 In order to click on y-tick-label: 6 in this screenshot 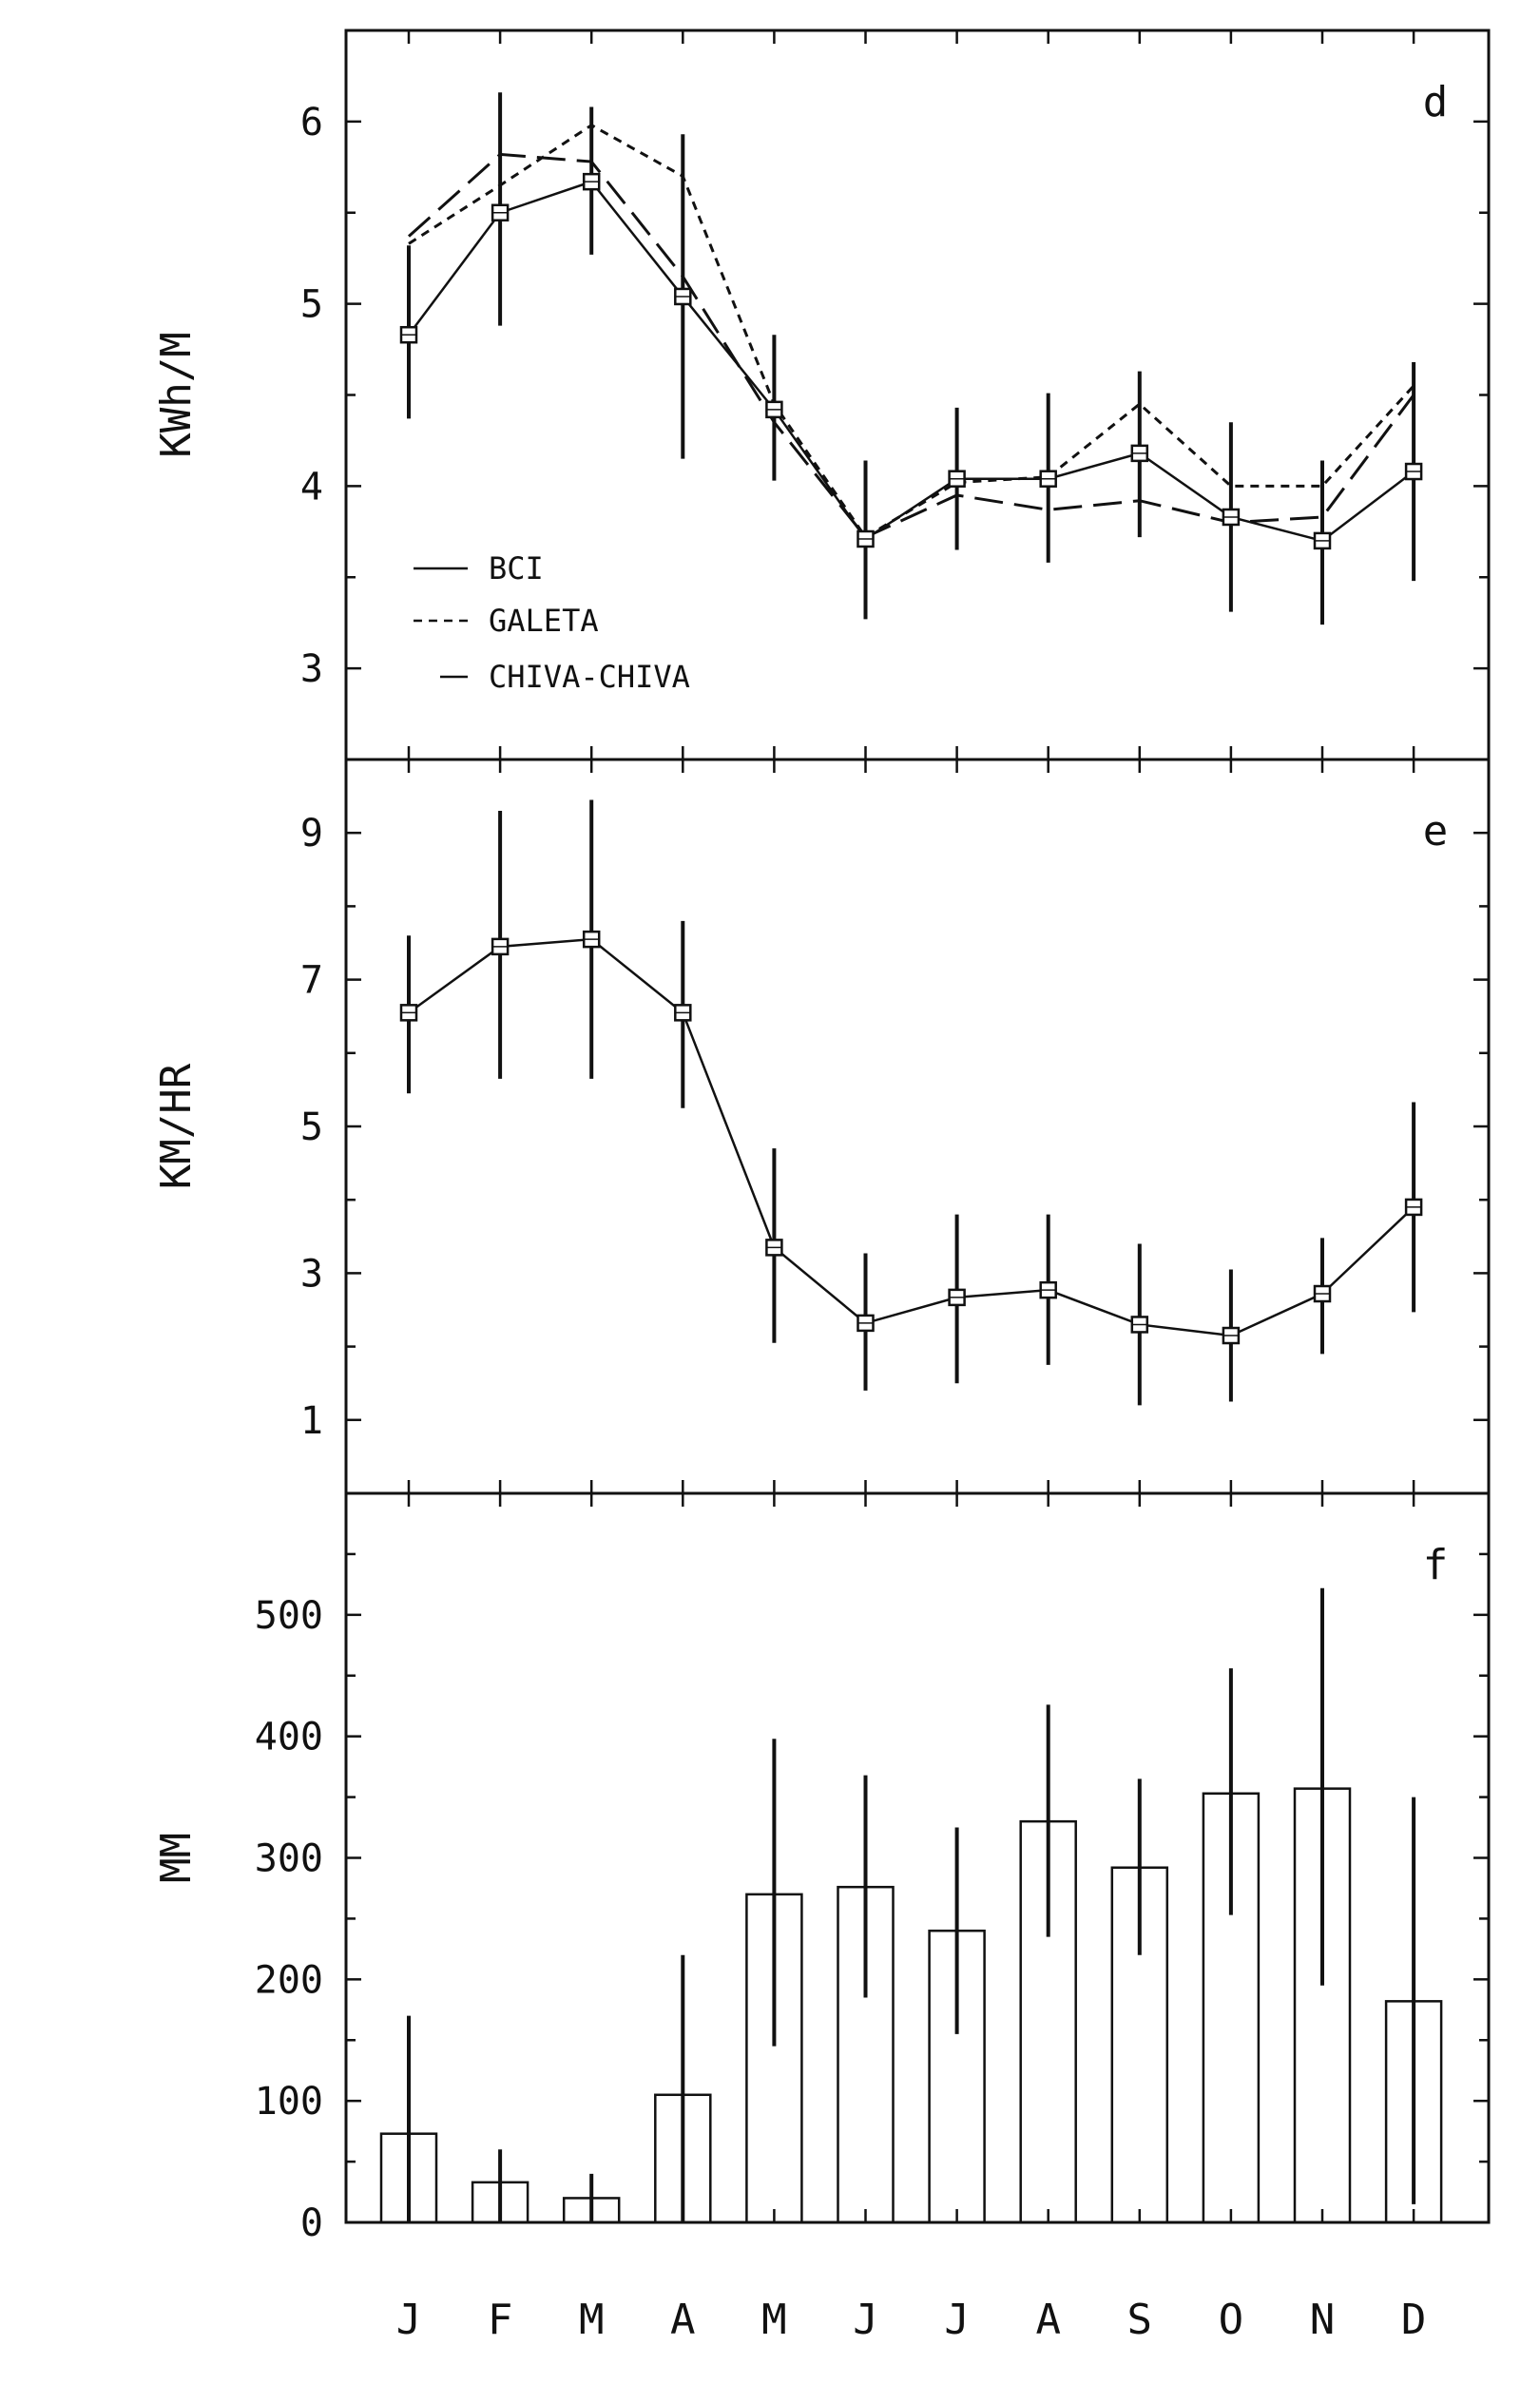, I will do `click(311, 122)`.